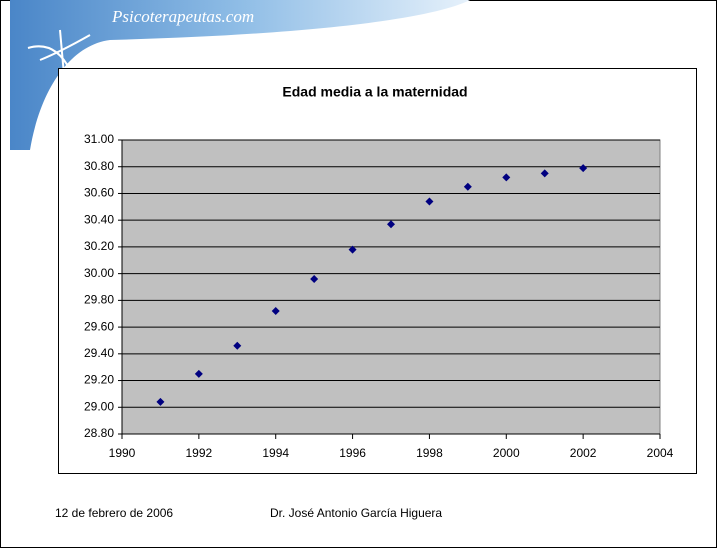 The width and height of the screenshot is (720, 548). I want to click on x-tick-label: 1992, so click(199, 453).